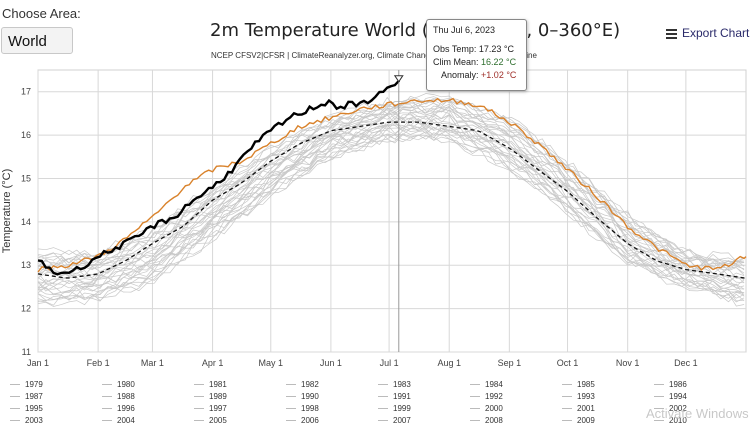 The height and width of the screenshot is (426, 750). I want to click on legend-item-1984: 1984, so click(486, 384).